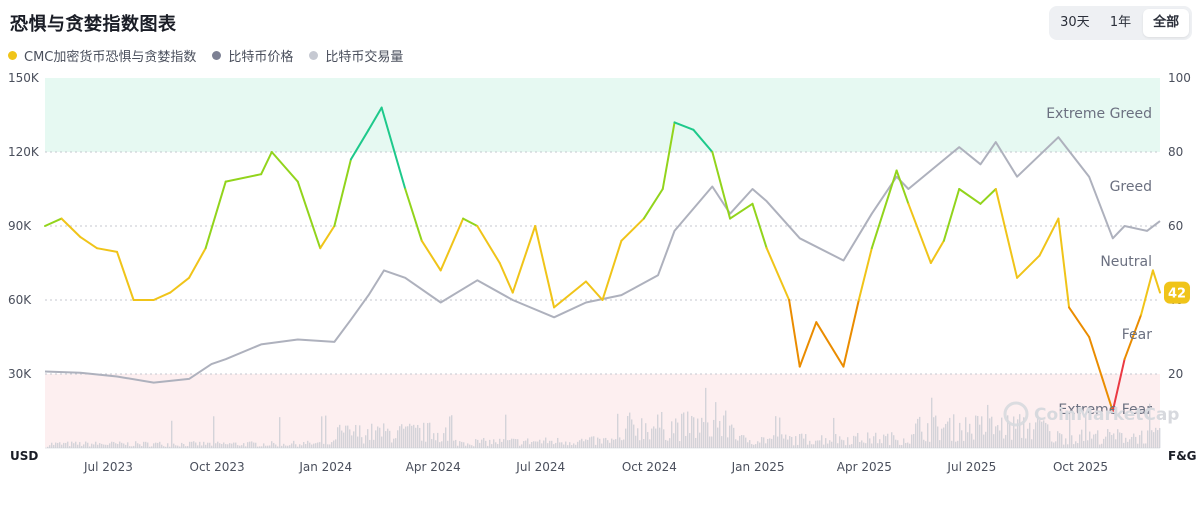 Image resolution: width=1200 pixels, height=519 pixels. What do you see at coordinates (252, 55) in the screenshot?
I see `legend-item-btc-price: 比特币价格` at bounding box center [252, 55].